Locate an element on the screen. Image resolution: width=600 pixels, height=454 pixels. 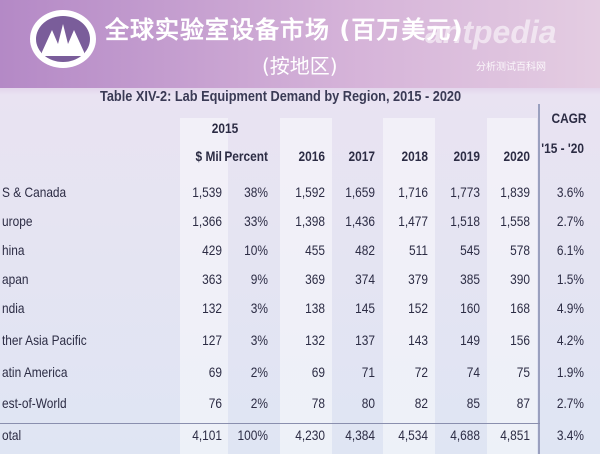
cell: 85 is located at coordinates (473, 403).